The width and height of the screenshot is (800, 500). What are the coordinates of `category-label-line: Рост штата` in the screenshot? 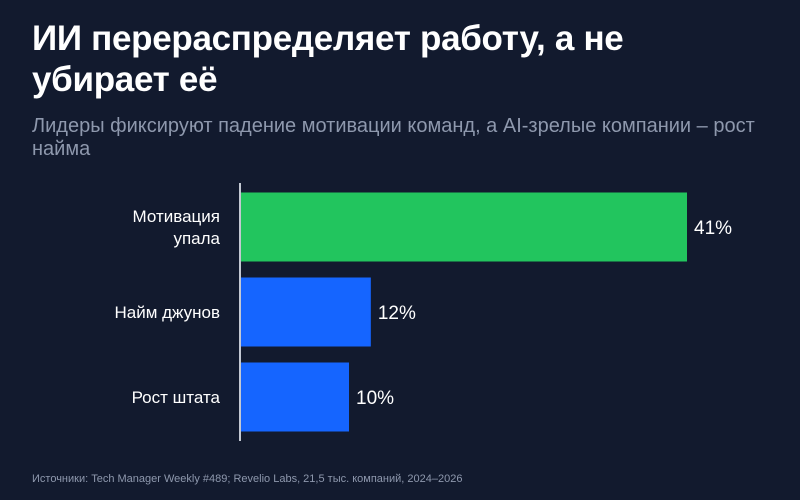 It's located at (176, 397).